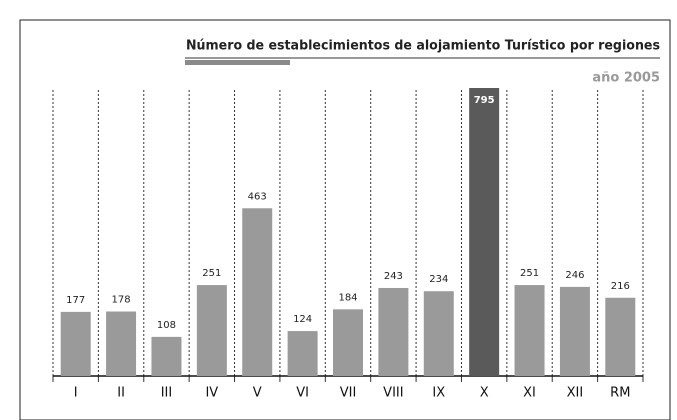 The image size is (677, 420). Describe the element at coordinates (626, 78) in the screenshot. I see `chart-subtitle: año 2005` at that location.